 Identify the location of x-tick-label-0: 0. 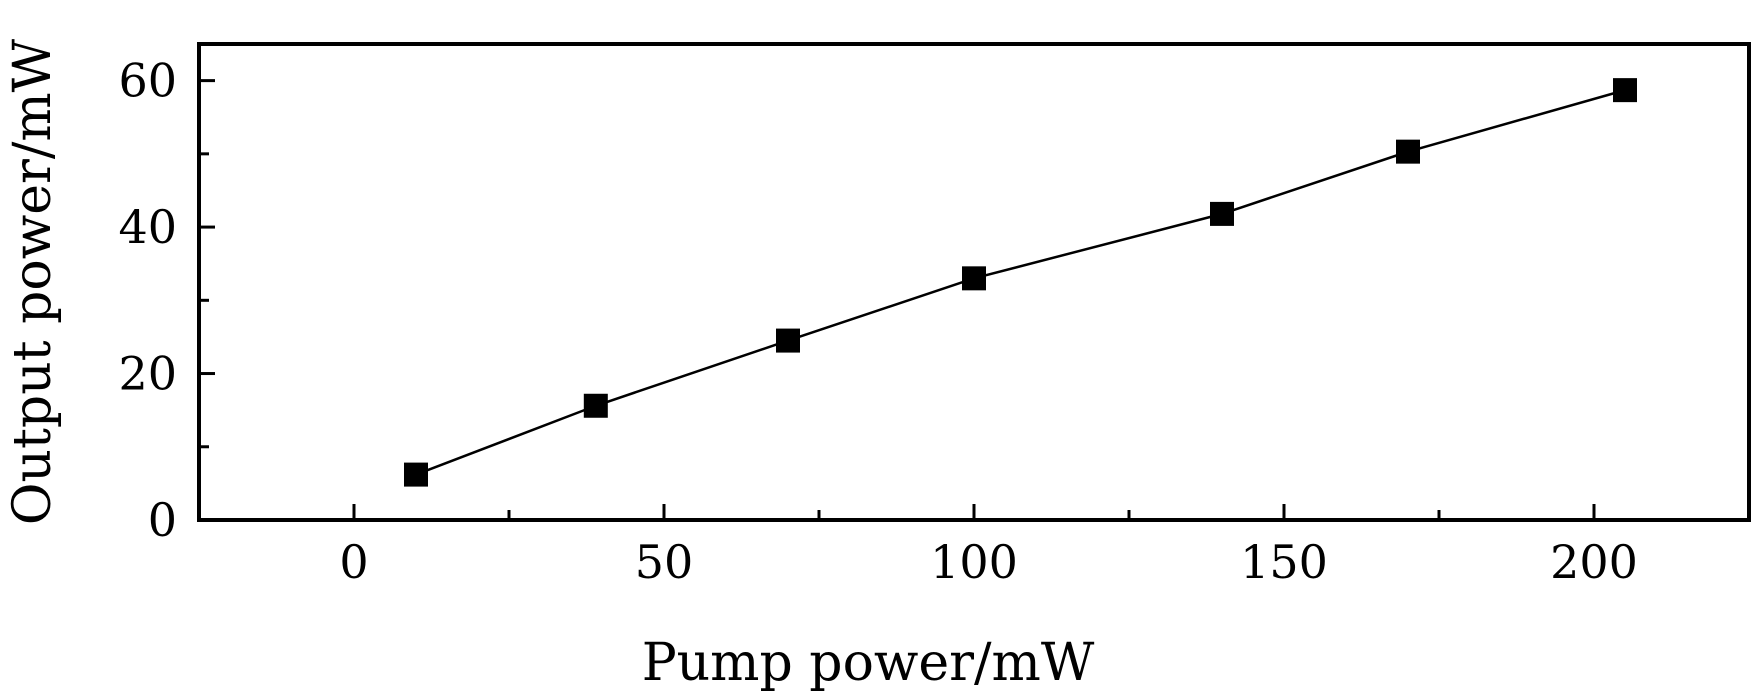
(353, 562).